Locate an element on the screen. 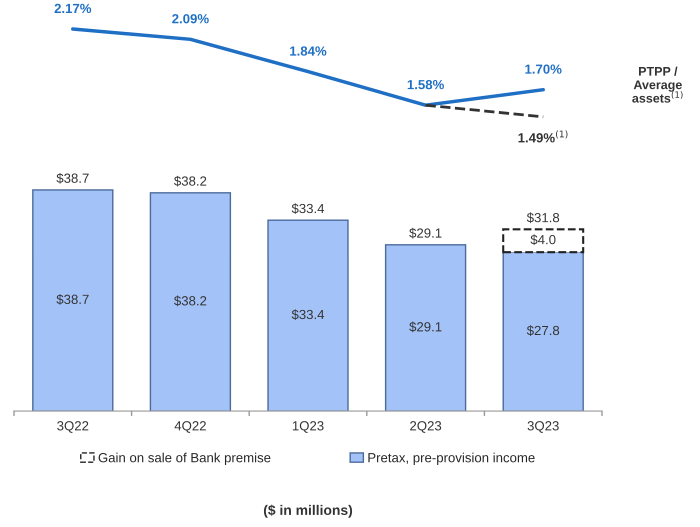  total-label: $33.4 is located at coordinates (308, 208).